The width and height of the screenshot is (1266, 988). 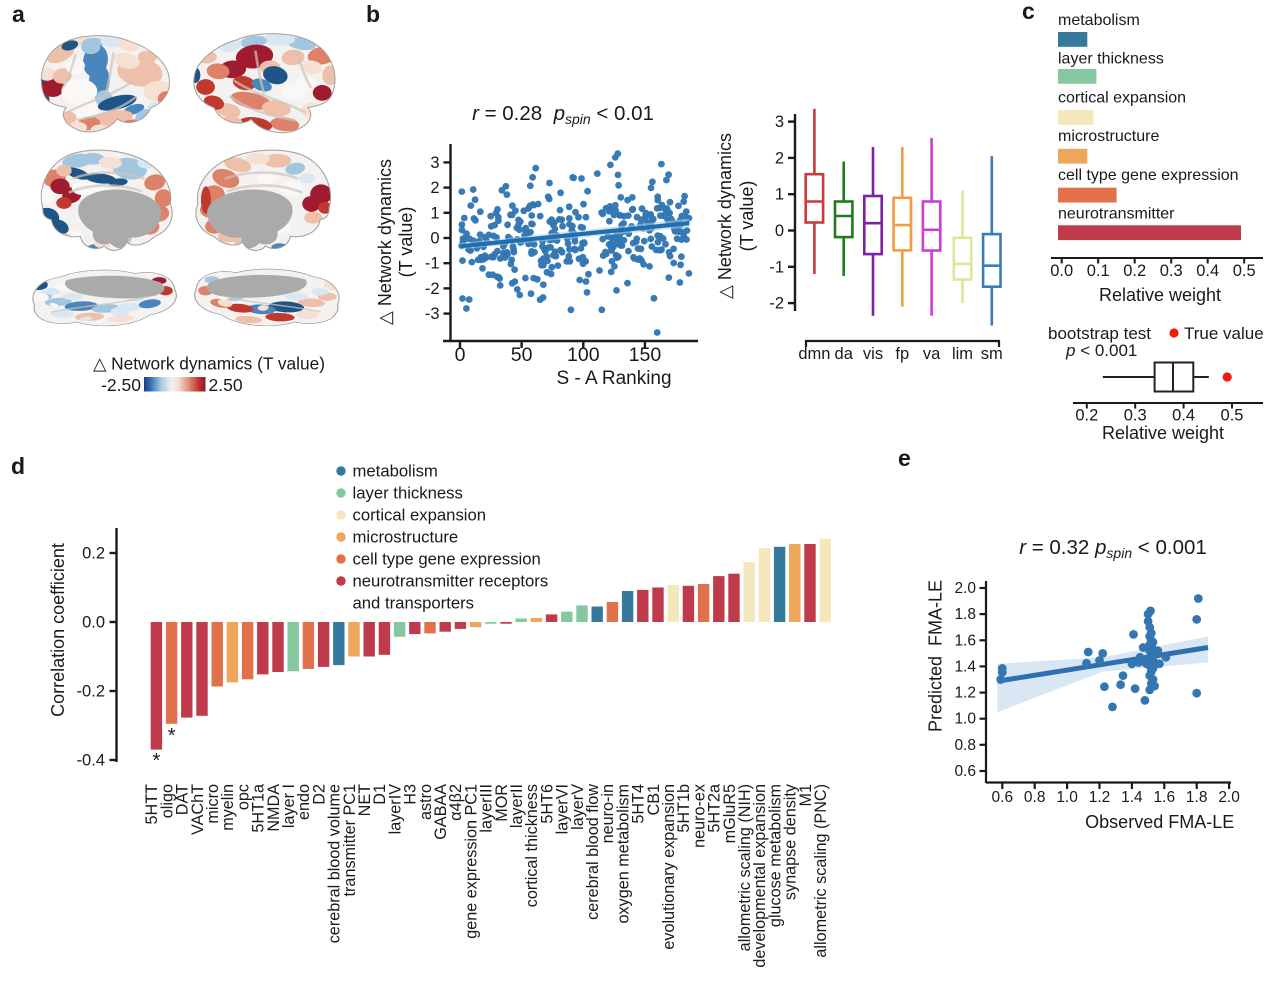 What do you see at coordinates (563, 809) in the screenshot?
I see `svg-text: layerVI` at bounding box center [563, 809].